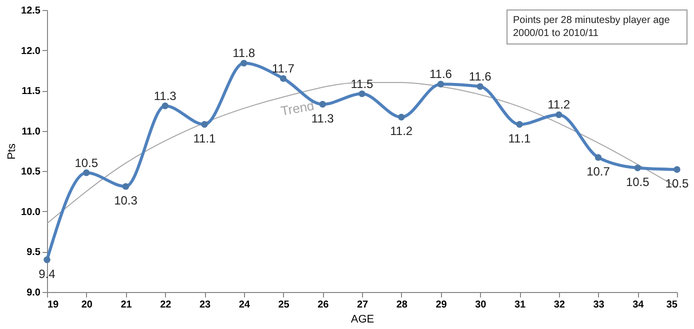  I want to click on data-label: 11.5, so click(362, 83).